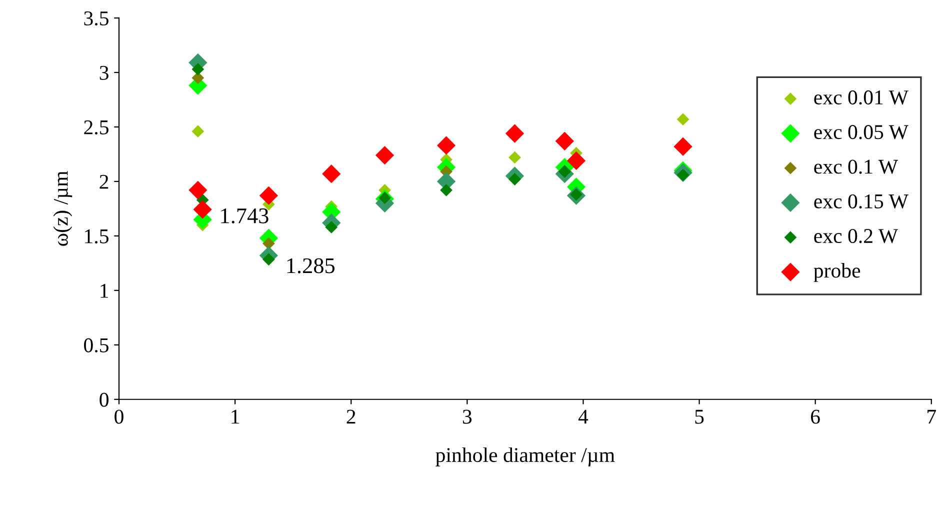 The image size is (937, 514). Describe the element at coordinates (699, 417) in the screenshot. I see `x-tick-label: 5` at that location.